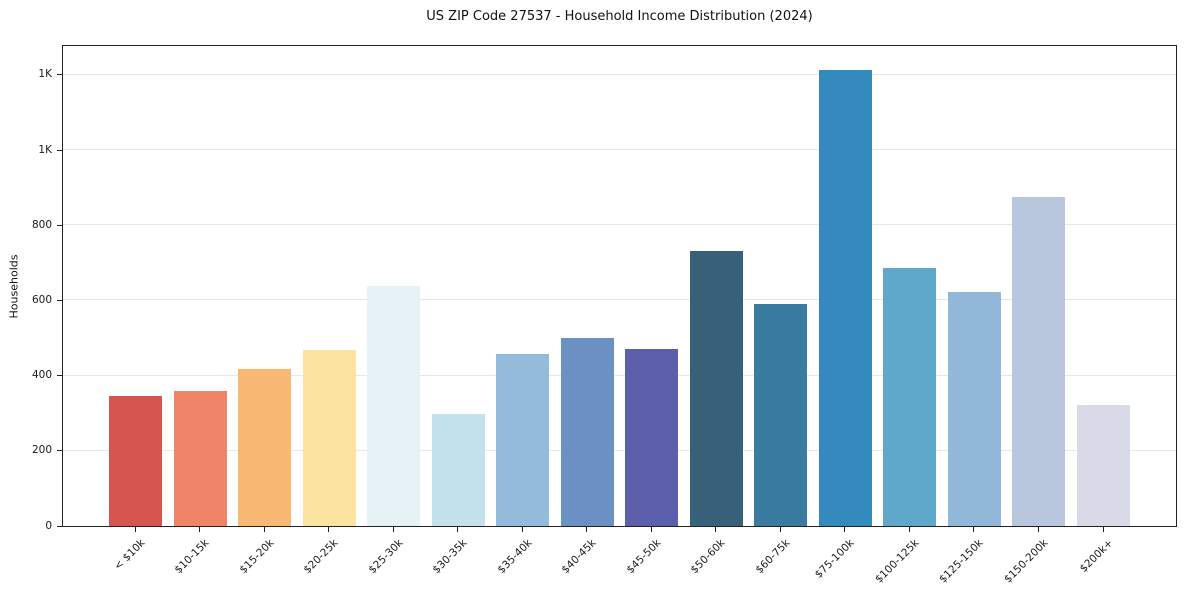  Describe the element at coordinates (1096, 556) in the screenshot. I see `x-tick-label: $200k+` at that location.